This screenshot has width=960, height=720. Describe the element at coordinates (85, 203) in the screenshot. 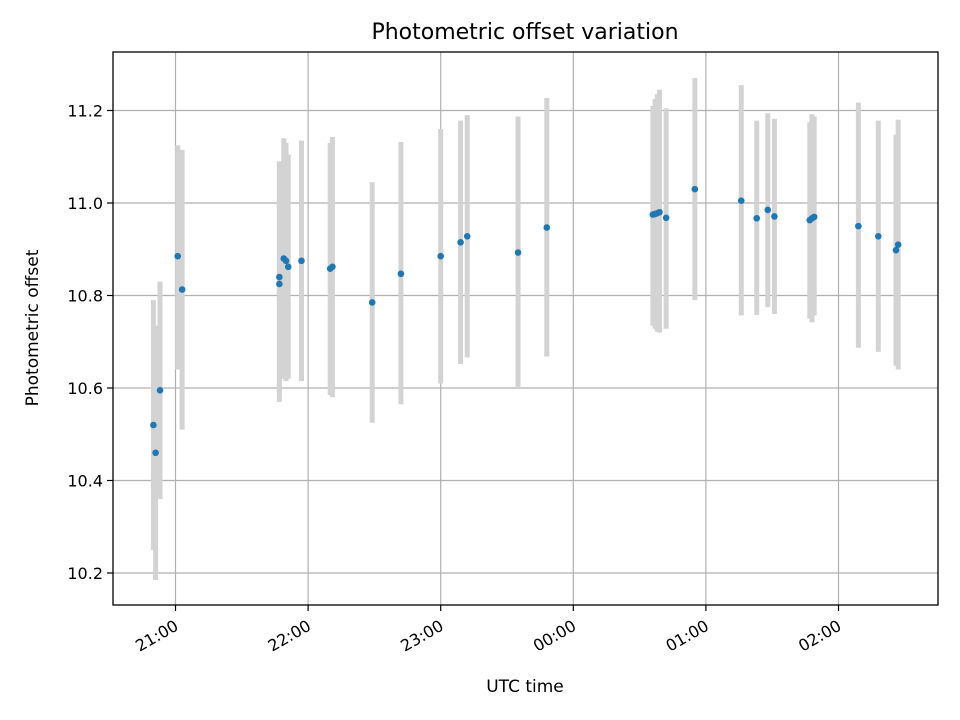

I see `y-tick-label: 11.0` at that location.